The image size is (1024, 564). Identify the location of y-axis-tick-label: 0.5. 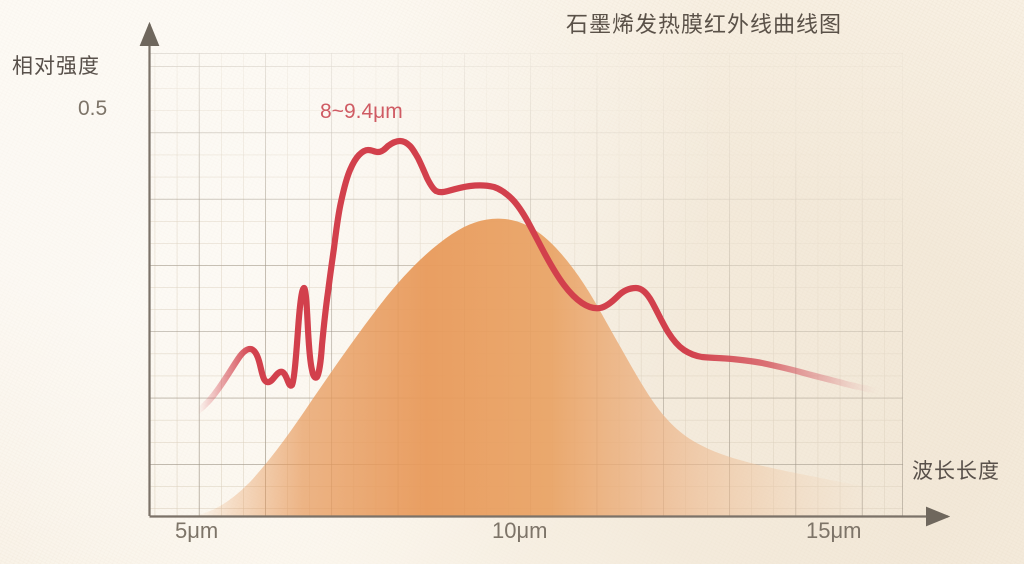
(93, 108).